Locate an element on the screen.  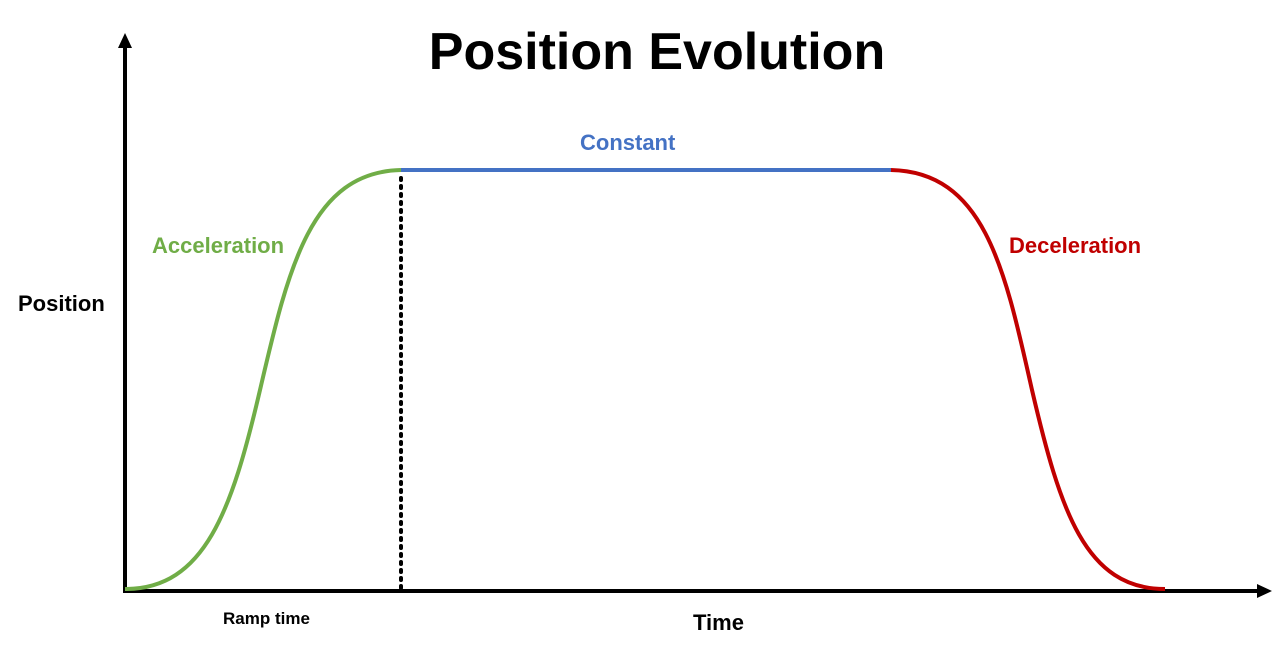
deceleration-curve is located at coordinates (1028, 379).